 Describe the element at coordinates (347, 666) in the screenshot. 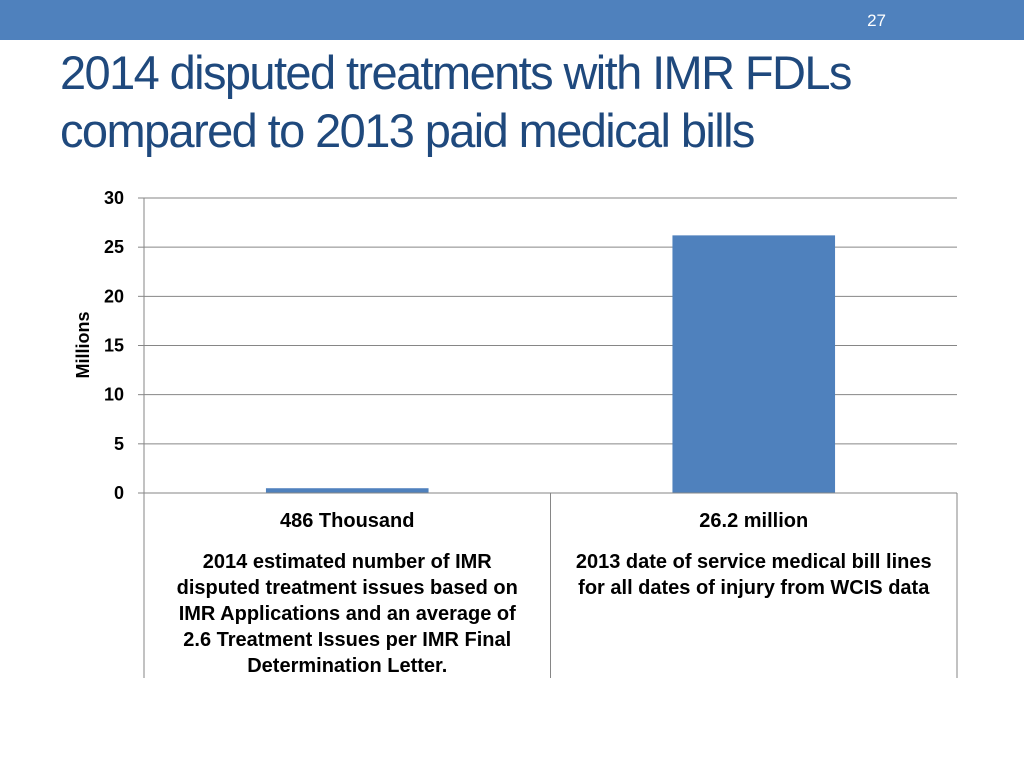

I see `category-description-line: Determination Letter.` at that location.